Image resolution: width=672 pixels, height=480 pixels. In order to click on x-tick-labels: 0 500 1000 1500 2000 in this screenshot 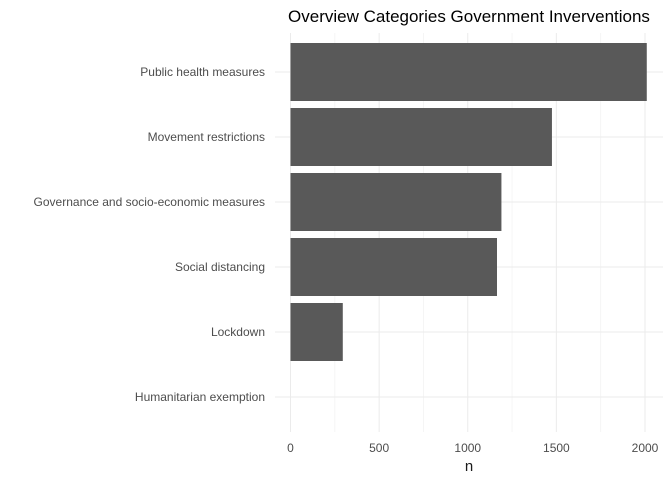, I will do `click(473, 448)`.